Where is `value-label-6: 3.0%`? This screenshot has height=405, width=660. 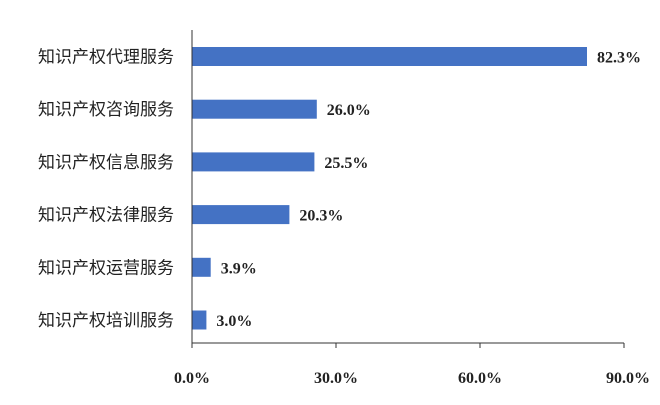 value-label-6: 3.0% is located at coordinates (234, 321).